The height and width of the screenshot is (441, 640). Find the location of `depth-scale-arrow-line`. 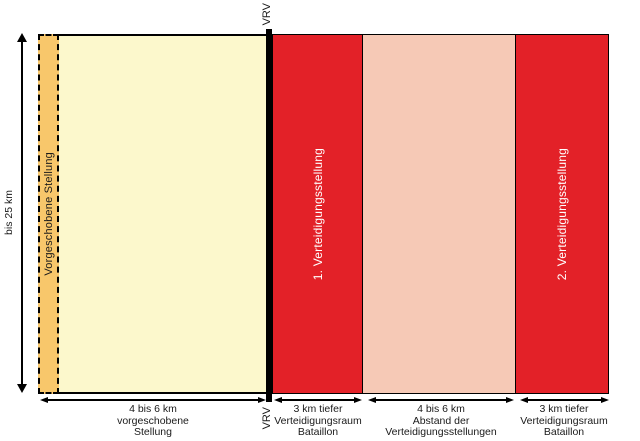

depth-scale-arrow-line is located at coordinates (22, 213).